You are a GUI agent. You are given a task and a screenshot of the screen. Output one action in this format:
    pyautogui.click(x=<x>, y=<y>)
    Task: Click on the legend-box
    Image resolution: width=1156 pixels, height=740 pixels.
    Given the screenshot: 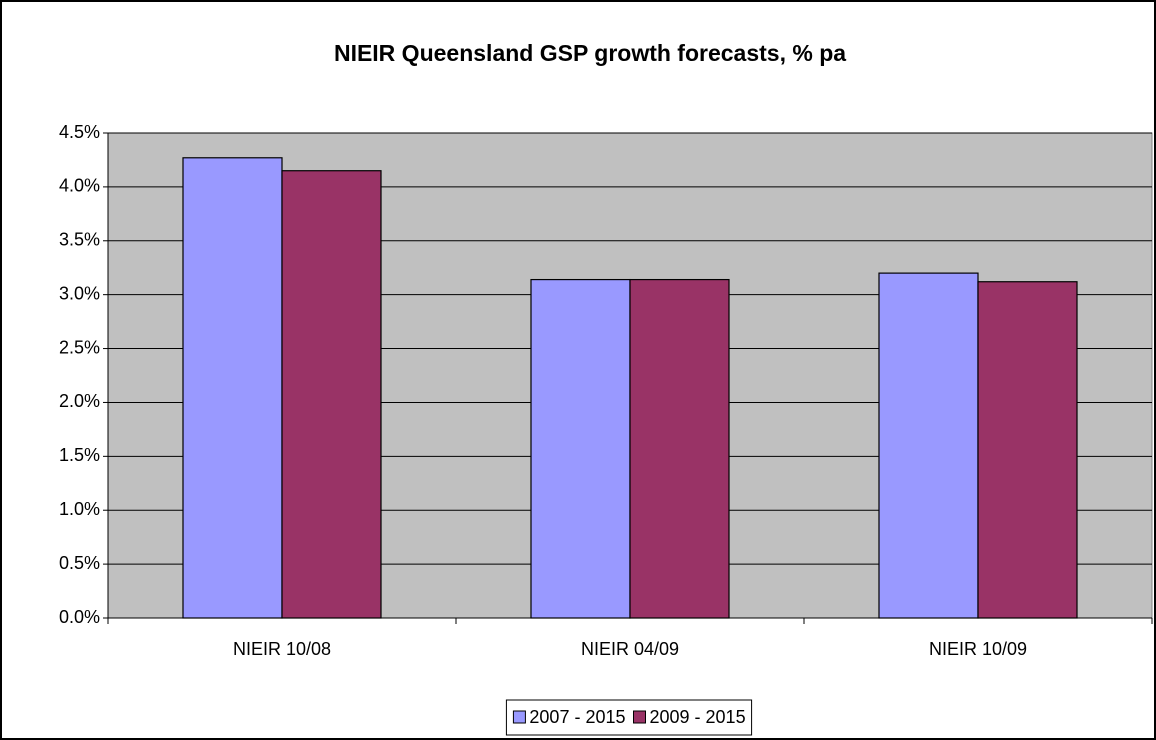 What is the action you would take?
    pyautogui.click(x=629, y=717)
    